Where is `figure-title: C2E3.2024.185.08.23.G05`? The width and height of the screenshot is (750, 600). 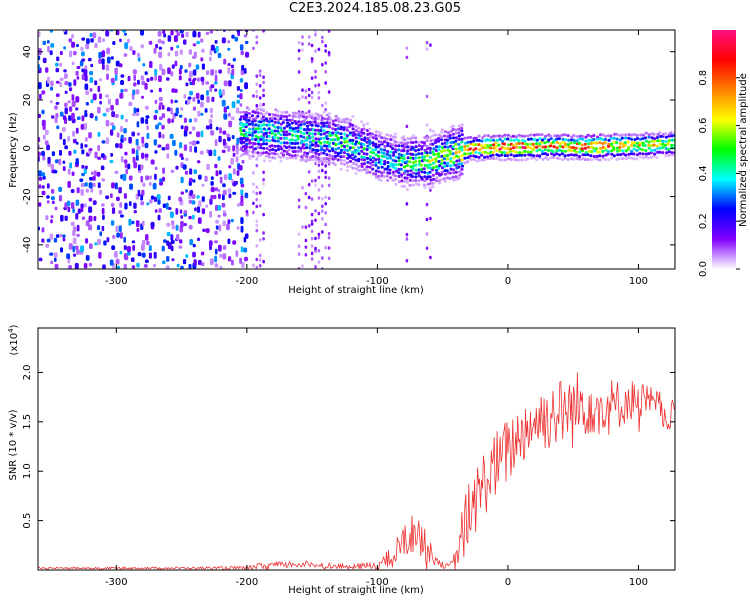
figure-title: C2E3.2024.185.08.23.G05 is located at coordinates (375, 8).